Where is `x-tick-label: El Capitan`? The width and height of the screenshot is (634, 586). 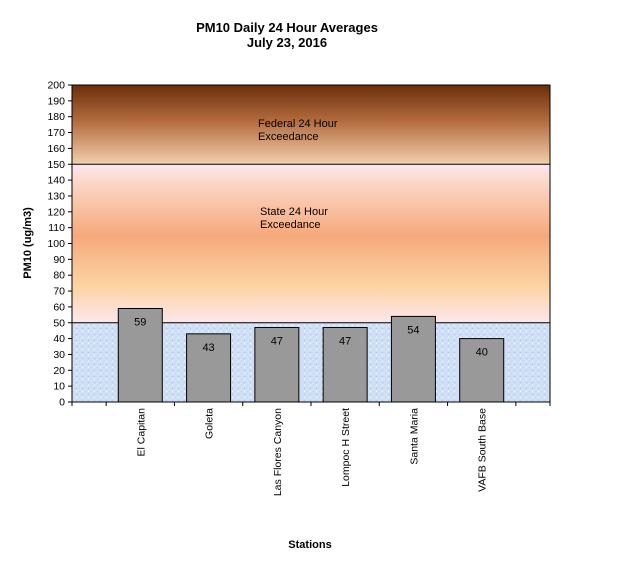 x-tick-label: El Capitan is located at coordinates (141, 432).